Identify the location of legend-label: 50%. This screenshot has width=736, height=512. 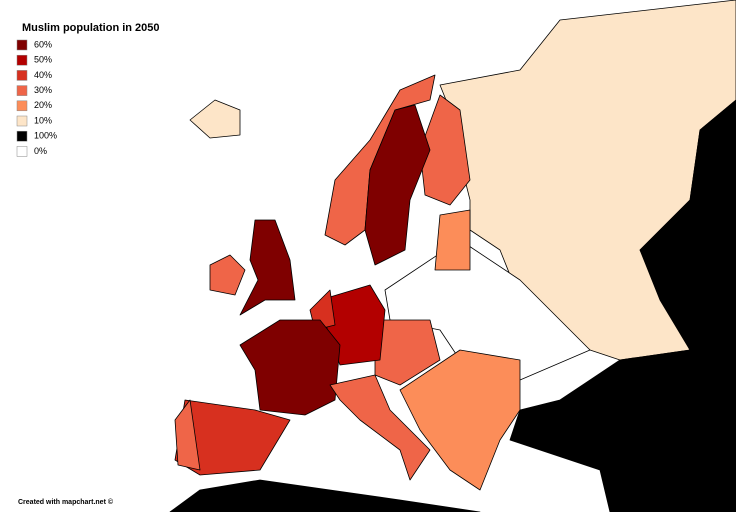
(43, 60).